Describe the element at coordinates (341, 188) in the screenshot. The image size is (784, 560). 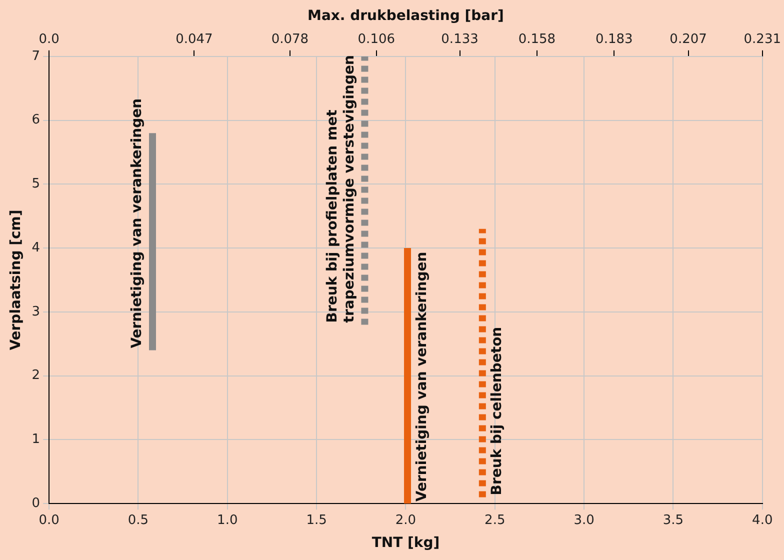
I see `text: Breuk bij profielplaten met trapeziumvormige verstevigingen` at that location.